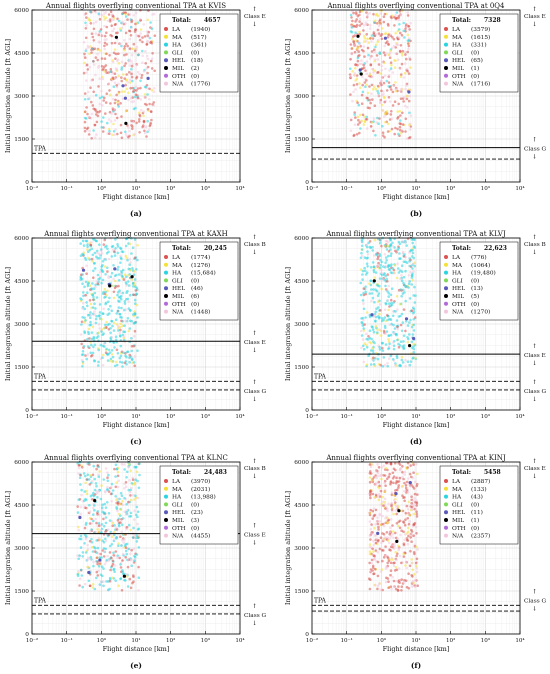  I want to click on y-tick-label: 6000, so click(21, 463).